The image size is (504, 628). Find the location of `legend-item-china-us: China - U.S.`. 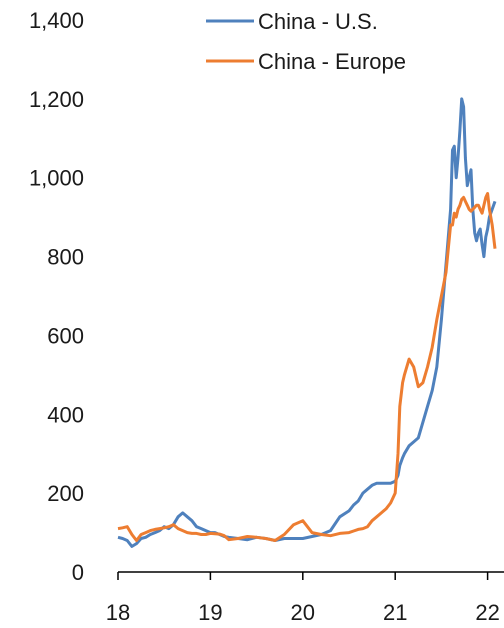

legend-item-china-us: China - U.S. is located at coordinates (292, 21).